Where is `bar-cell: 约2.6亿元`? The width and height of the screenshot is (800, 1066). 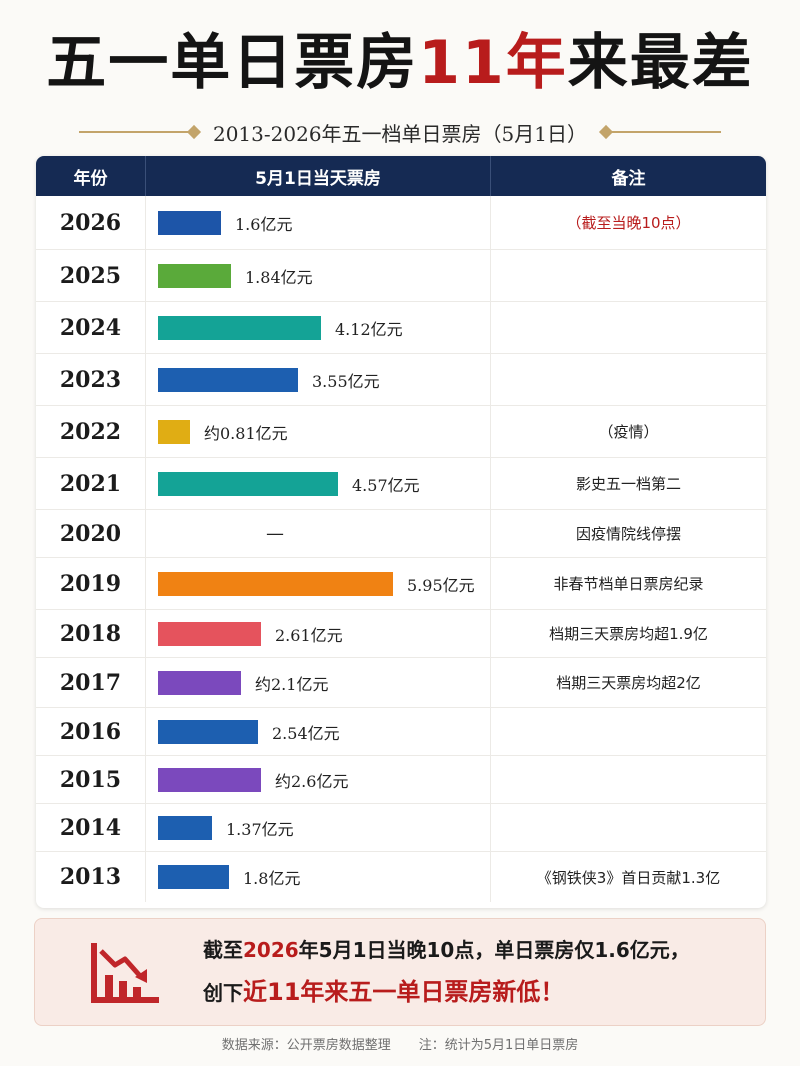
bar-cell: 约2.6亿元 is located at coordinates (318, 779).